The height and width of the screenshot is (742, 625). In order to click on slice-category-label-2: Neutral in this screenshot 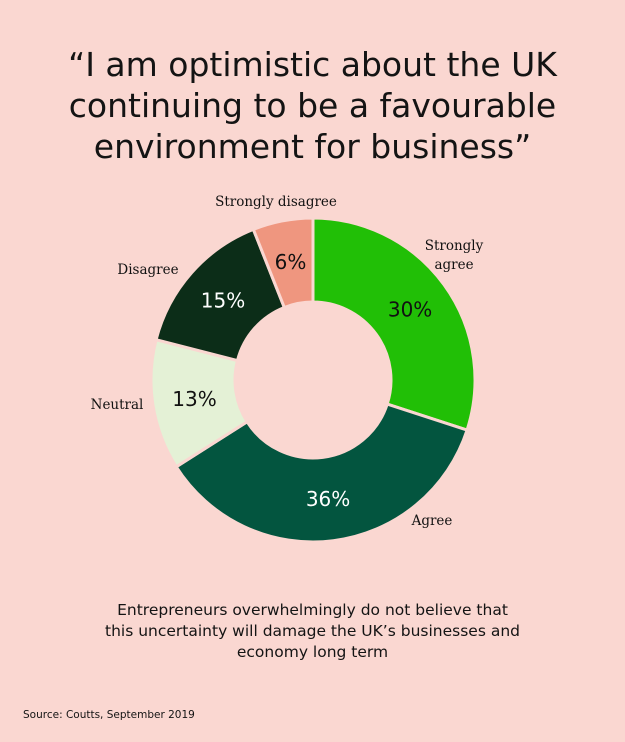, I will do `click(117, 405)`.